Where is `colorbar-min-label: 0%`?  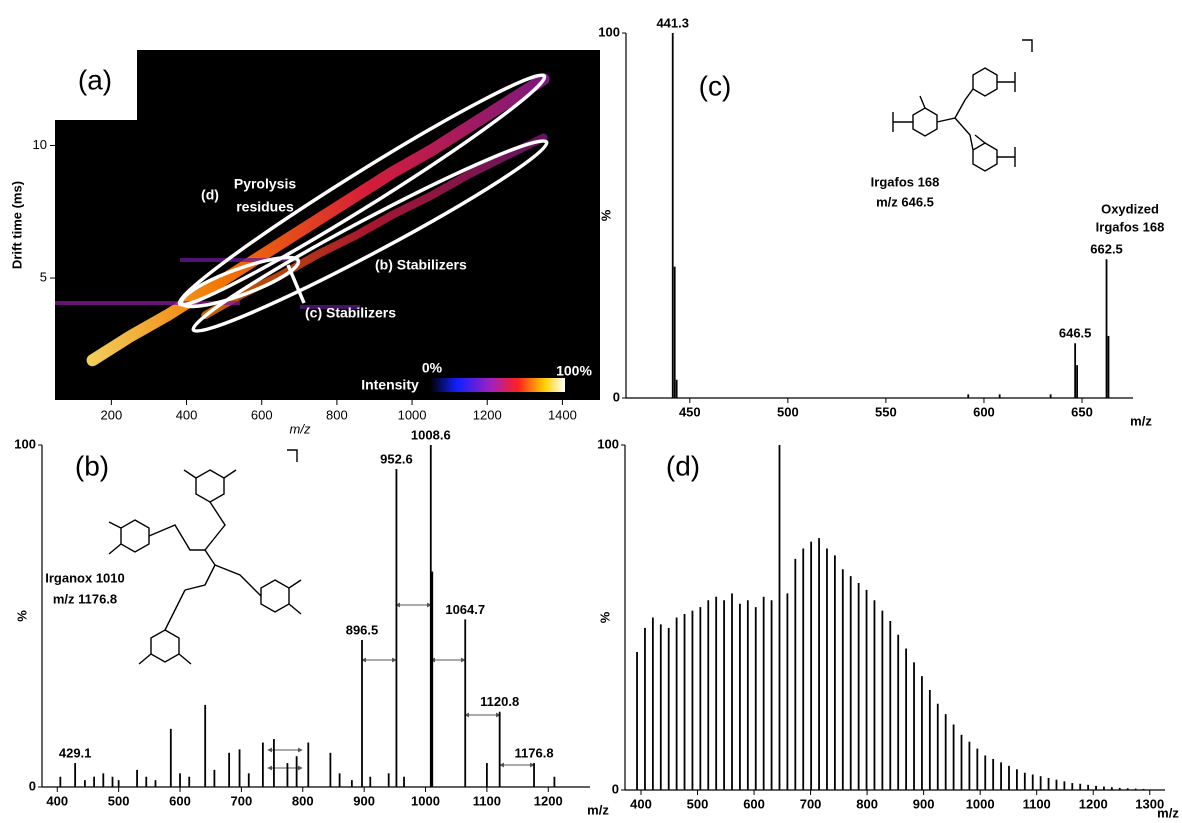
colorbar-min-label: 0% is located at coordinates (432, 368).